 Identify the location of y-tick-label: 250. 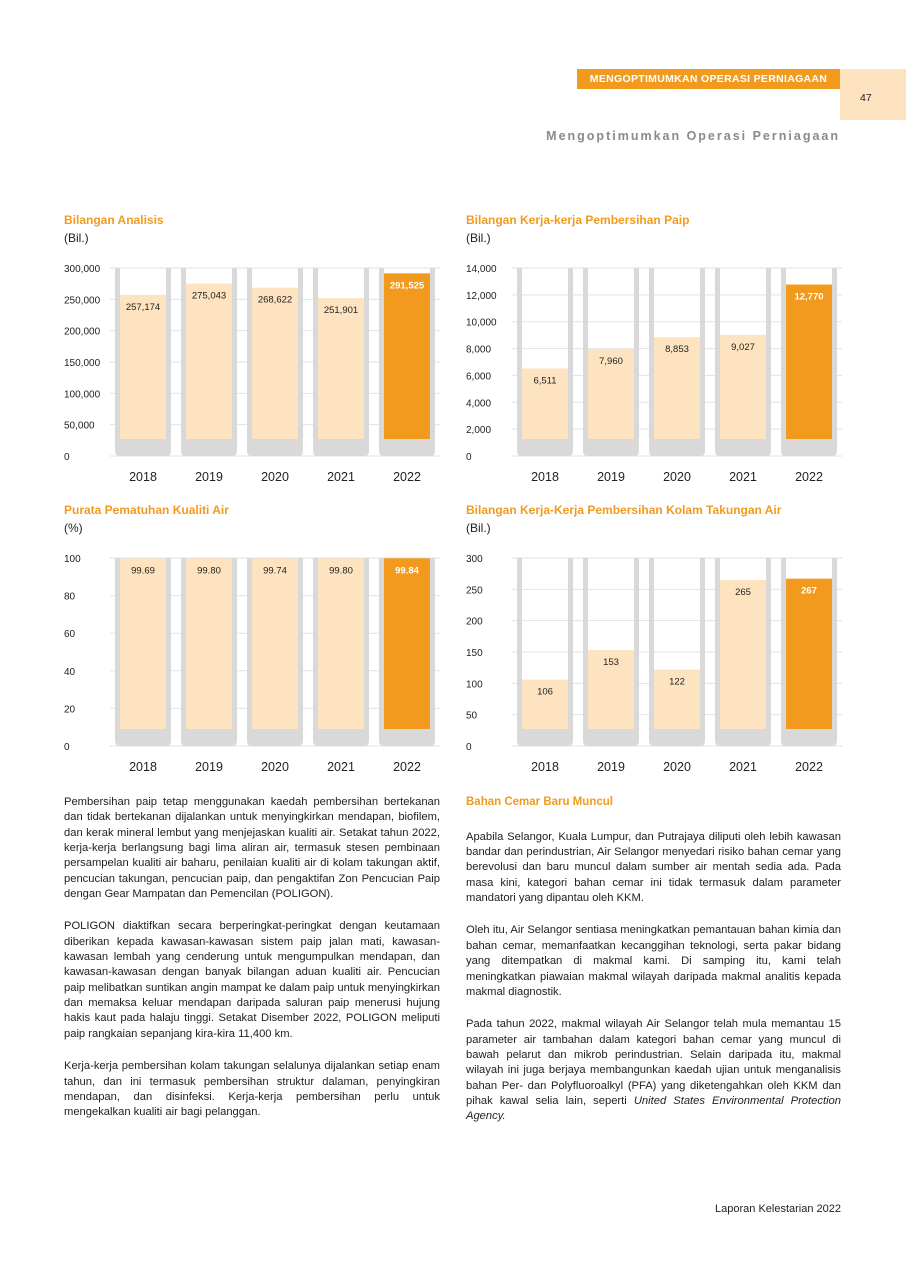
(474, 590).